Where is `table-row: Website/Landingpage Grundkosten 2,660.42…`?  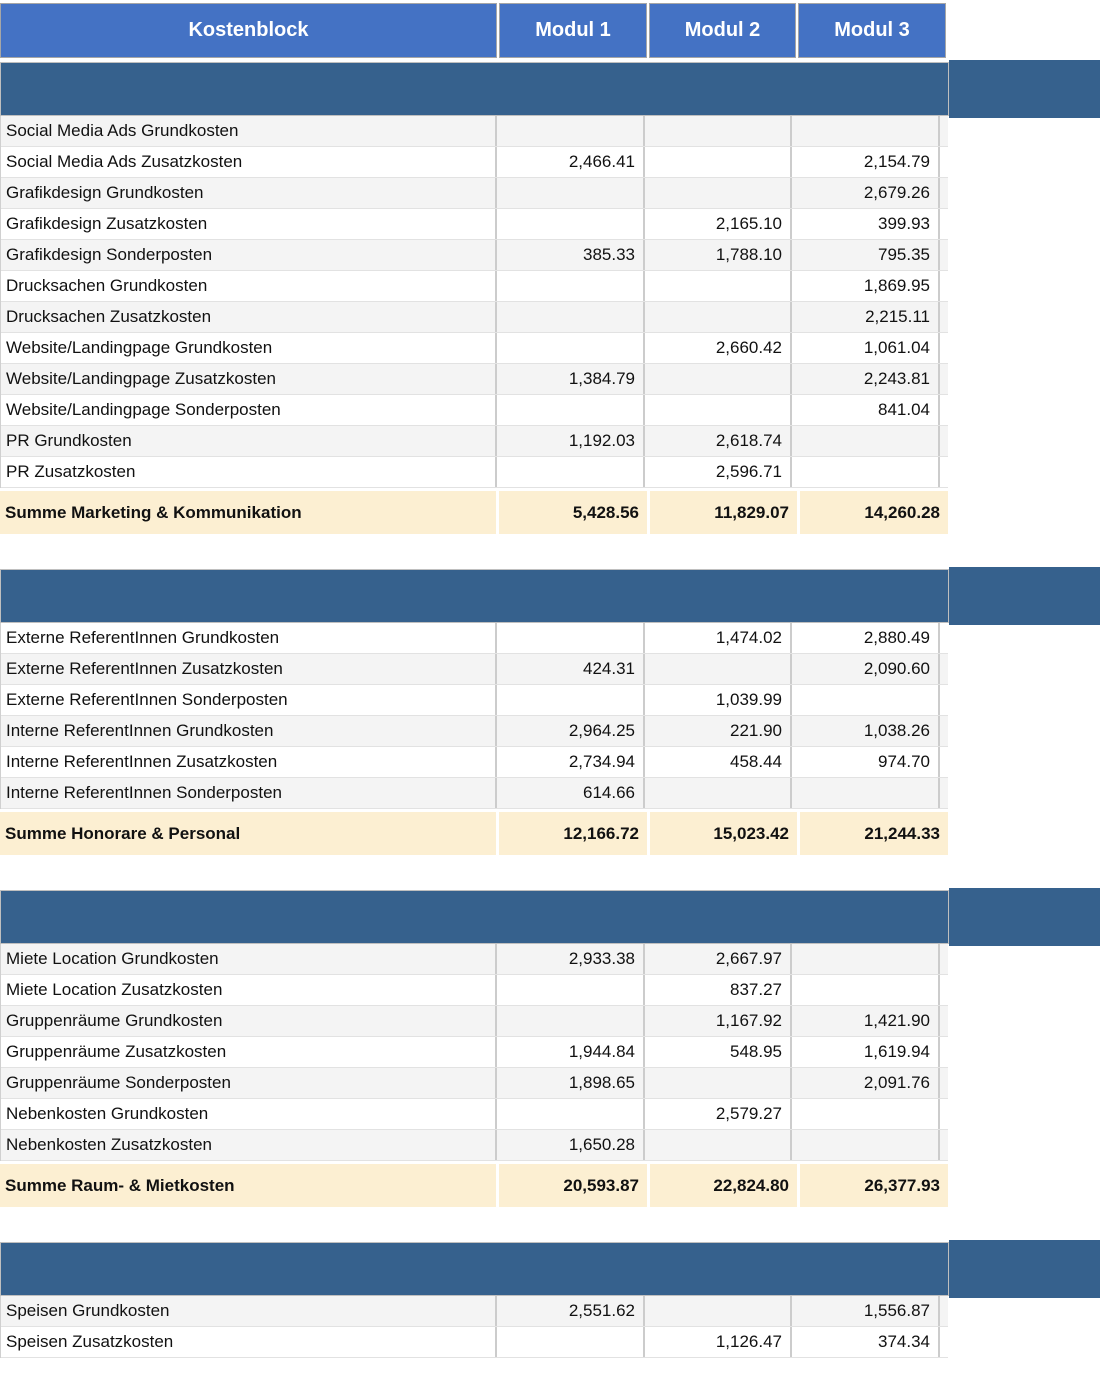 table-row: Website/Landingpage Grundkosten 2,660.42… is located at coordinates (474, 348).